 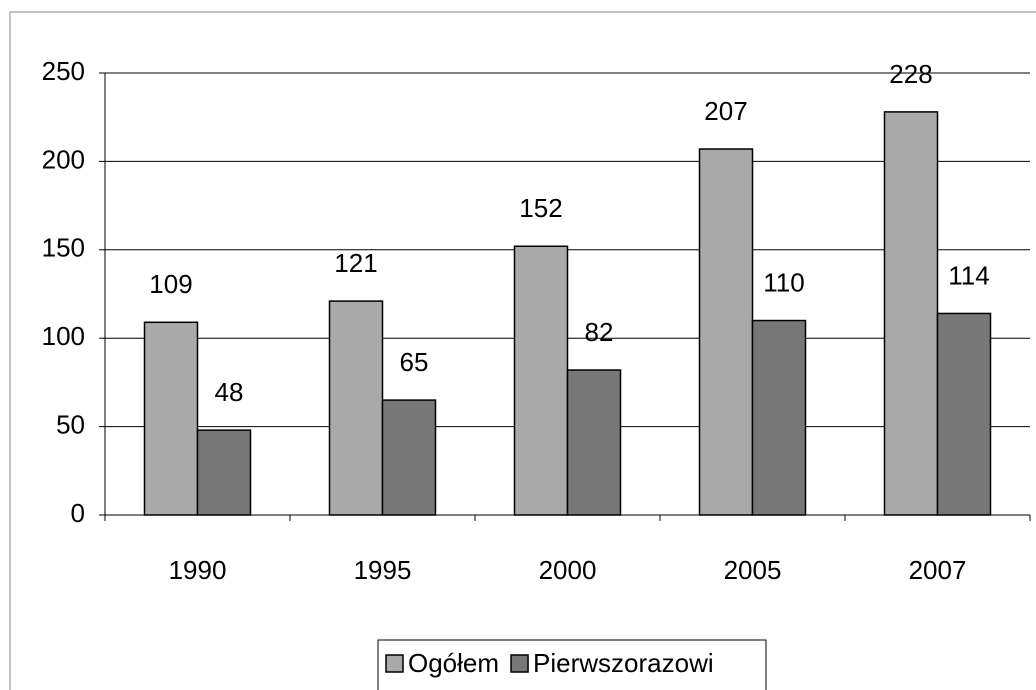 I want to click on data-label: 65, so click(x=414, y=362).